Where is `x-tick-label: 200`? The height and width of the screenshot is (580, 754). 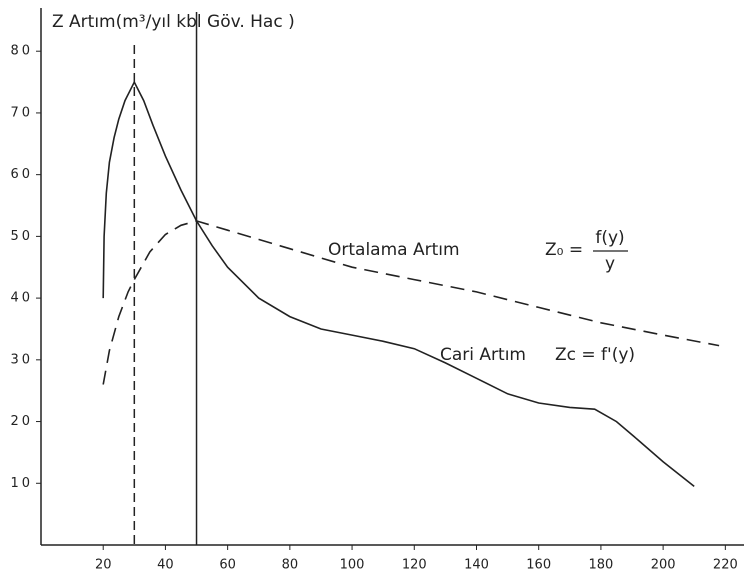 x-tick-label: 200 is located at coordinates (663, 565).